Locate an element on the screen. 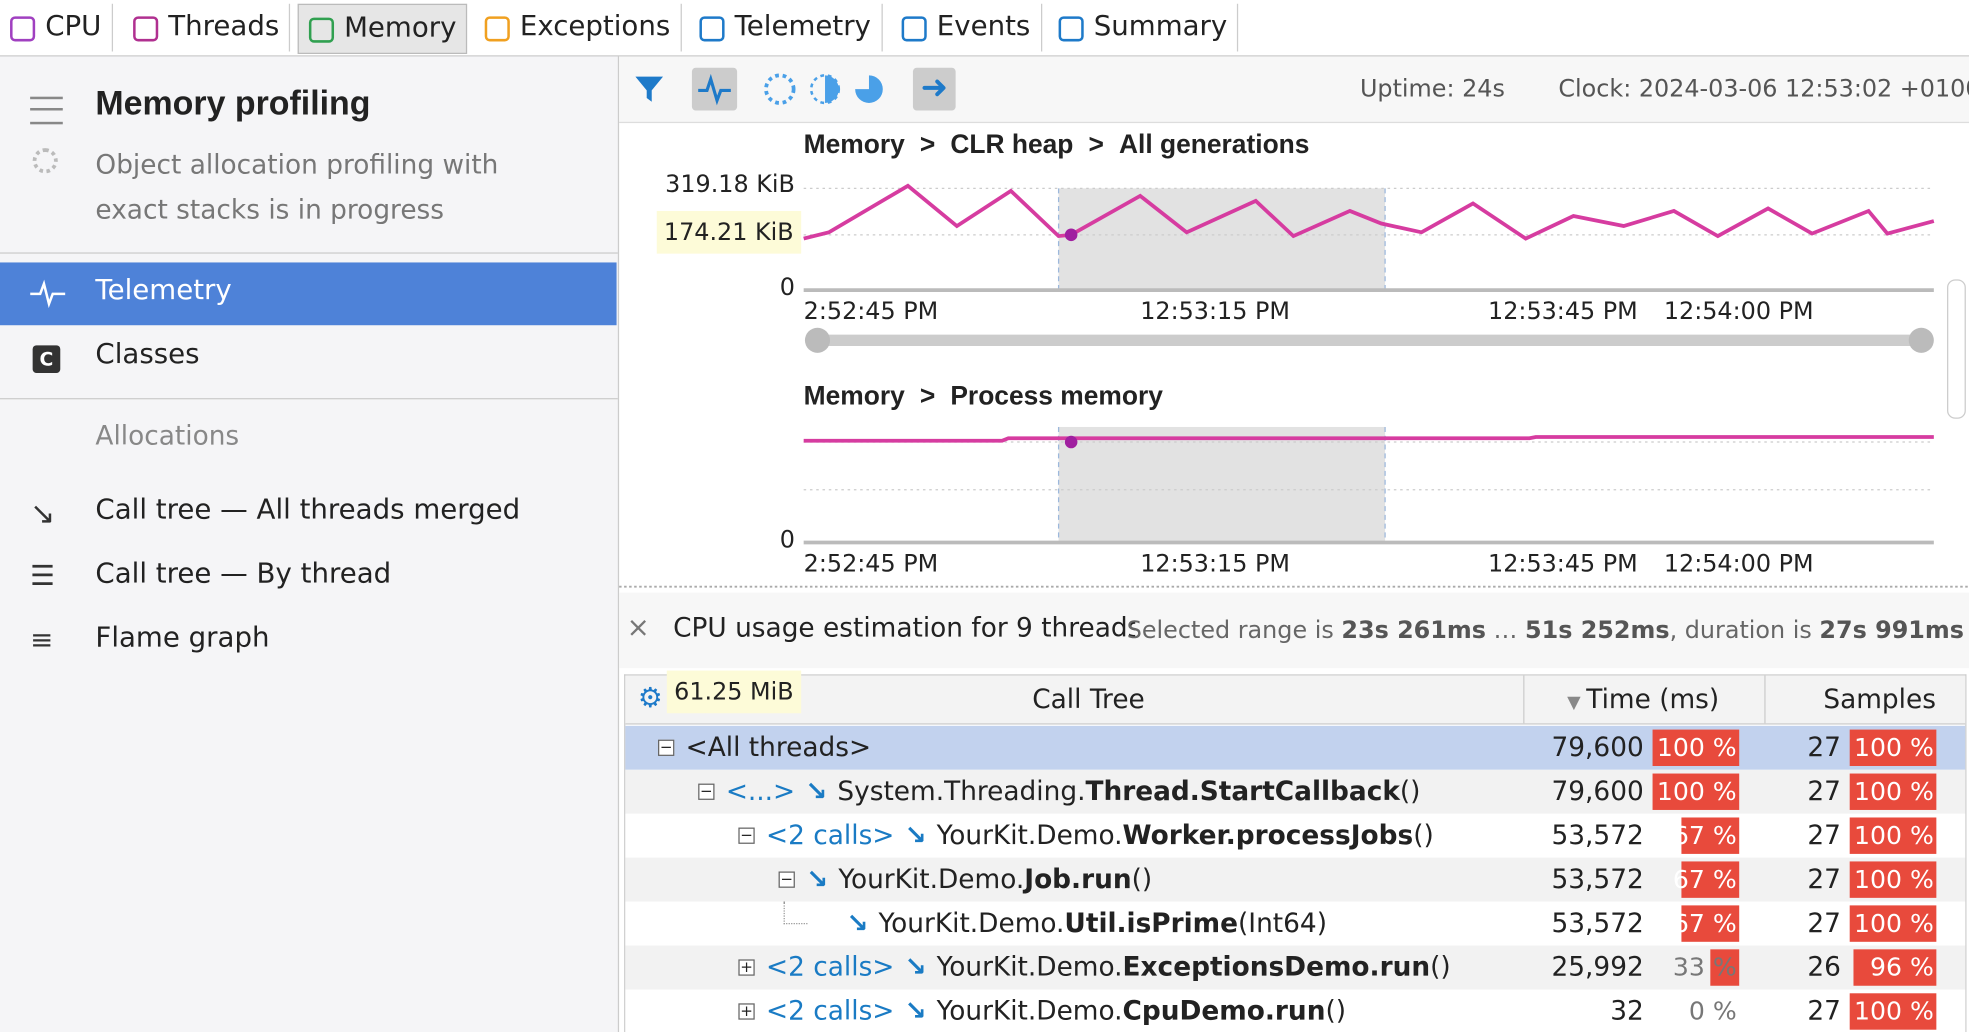 The image size is (1969, 1032). tab-label: CPU is located at coordinates (73, 27).